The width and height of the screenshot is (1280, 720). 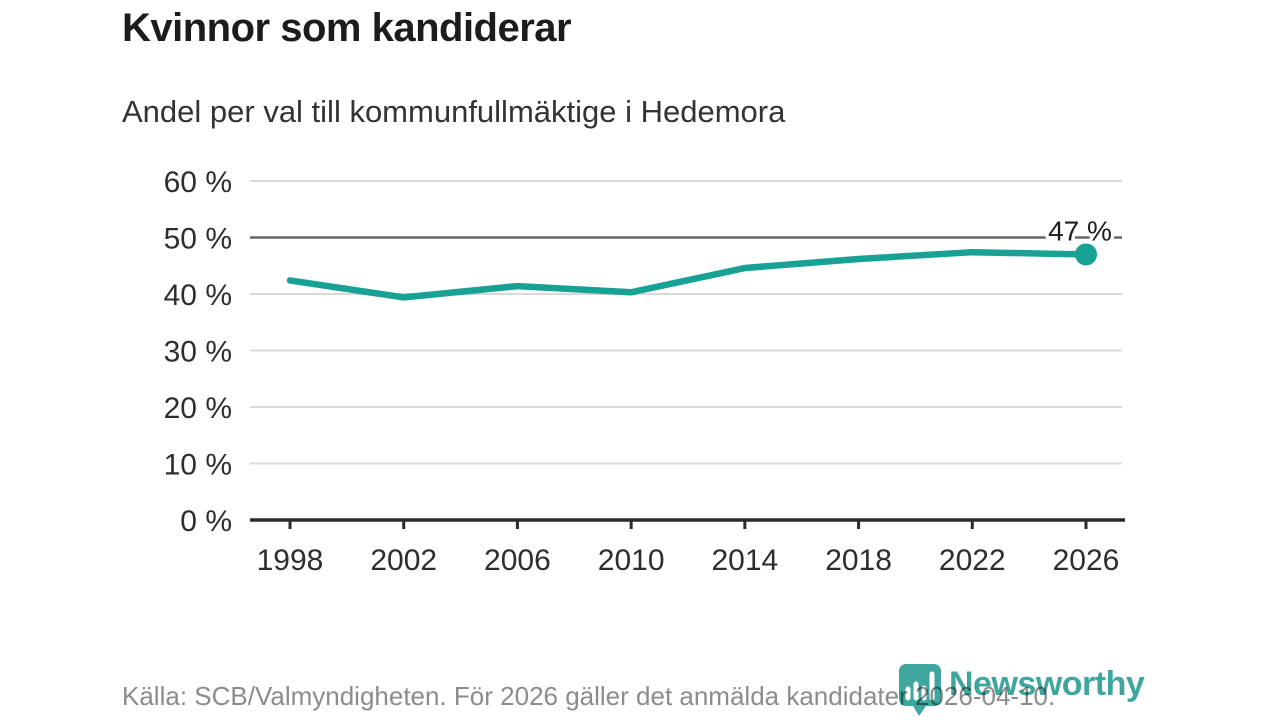 I want to click on x-tick-label: 2018, so click(x=858, y=560).